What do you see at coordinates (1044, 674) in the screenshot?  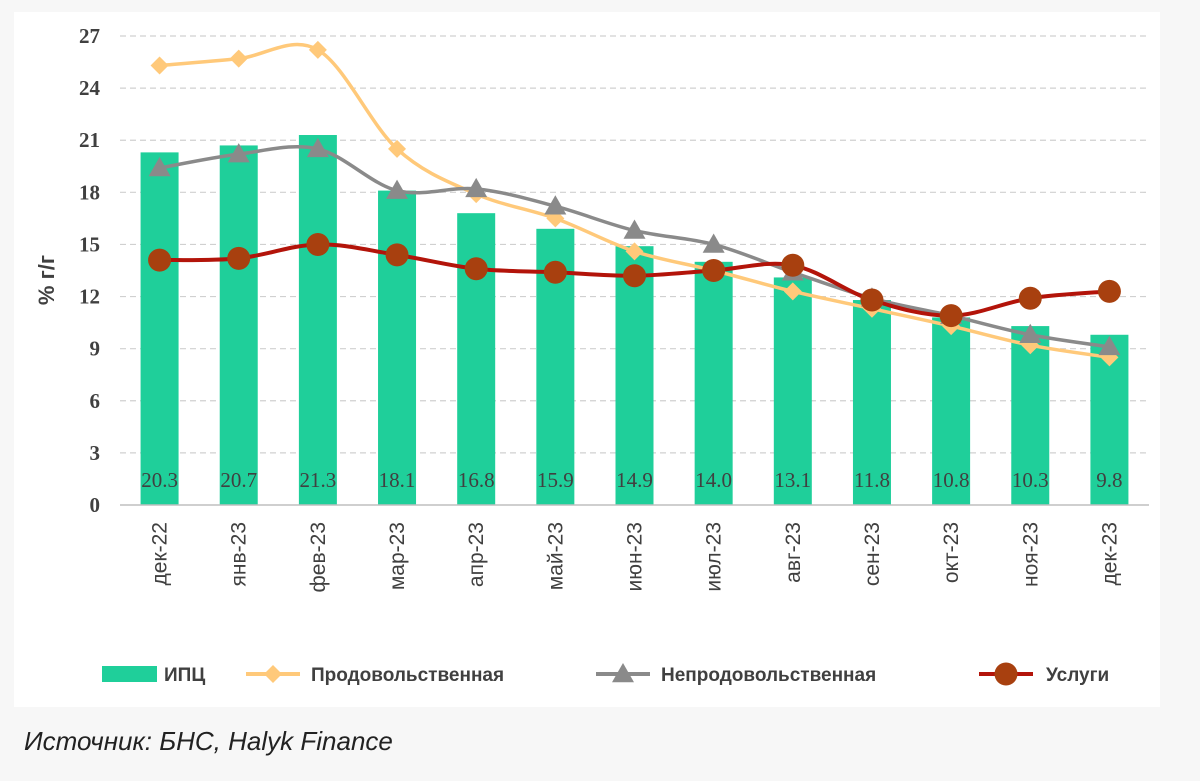 I see `legend-item-services: Услуги` at bounding box center [1044, 674].